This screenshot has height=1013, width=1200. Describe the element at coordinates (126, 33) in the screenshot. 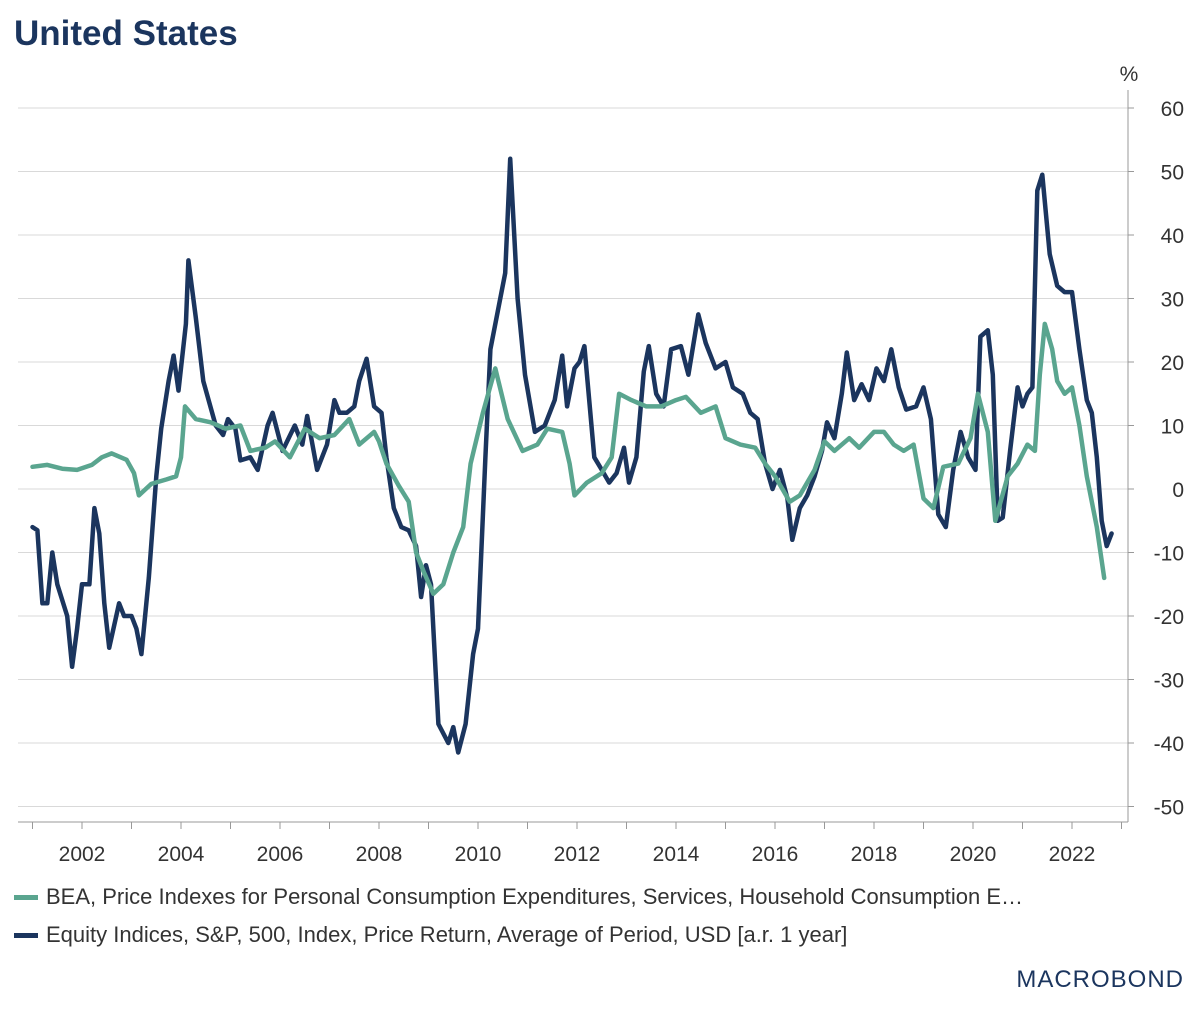

I see `chart-title: United States` at that location.